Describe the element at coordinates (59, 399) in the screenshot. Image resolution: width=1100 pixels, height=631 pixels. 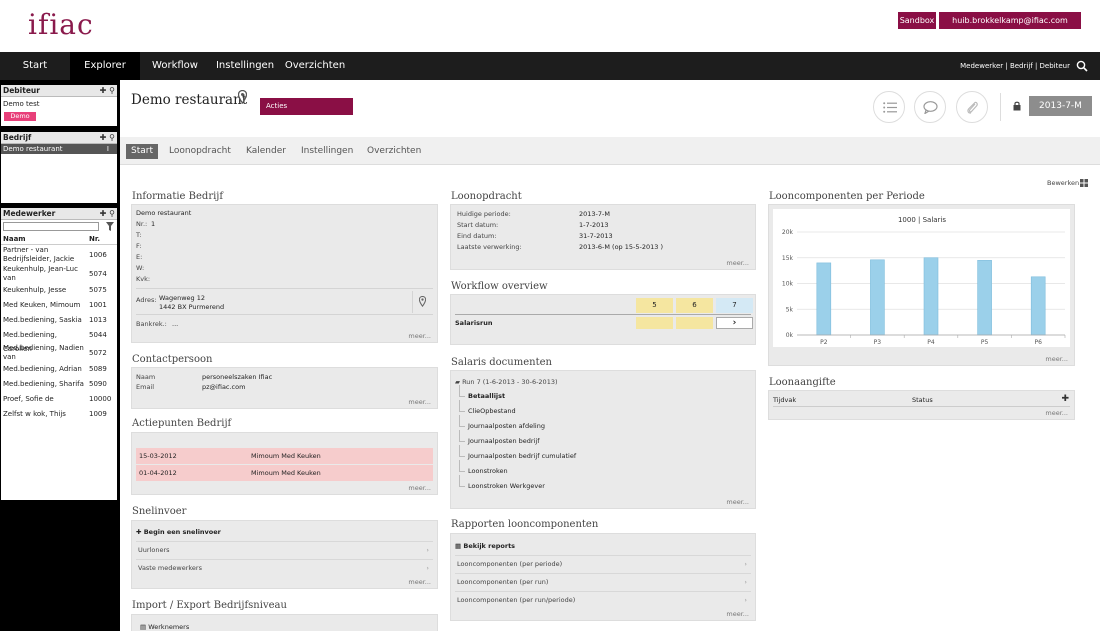
I see `medewerker-row: Proef, Sofie de 10000` at that location.